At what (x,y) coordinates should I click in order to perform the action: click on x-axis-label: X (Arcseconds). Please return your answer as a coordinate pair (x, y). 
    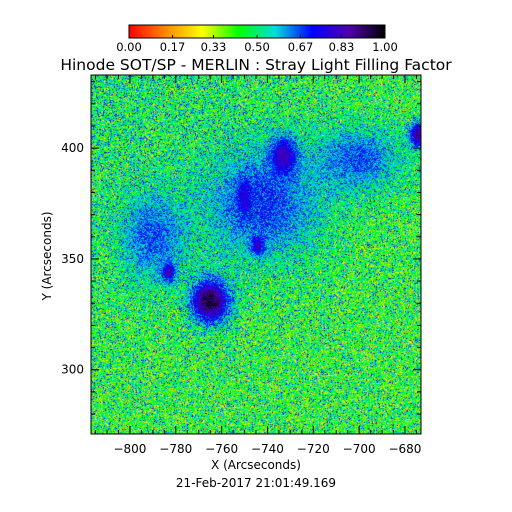
    Looking at the image, I should click on (256, 465).